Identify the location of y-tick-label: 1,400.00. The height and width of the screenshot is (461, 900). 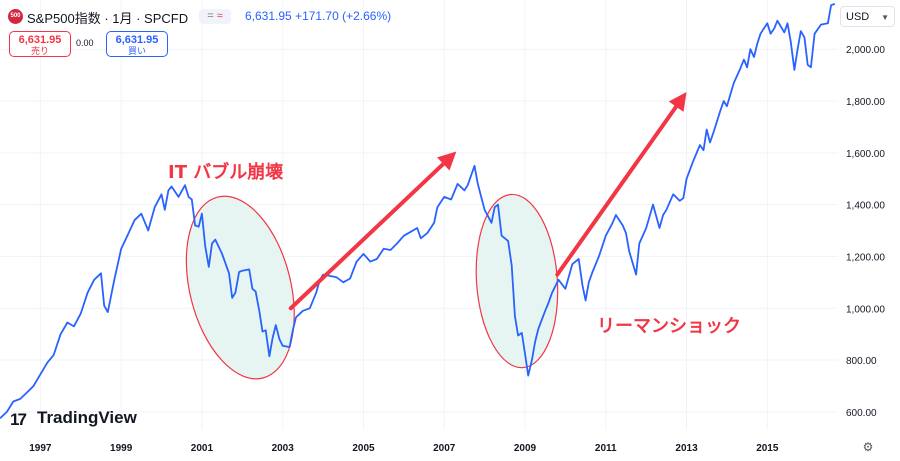
(865, 206).